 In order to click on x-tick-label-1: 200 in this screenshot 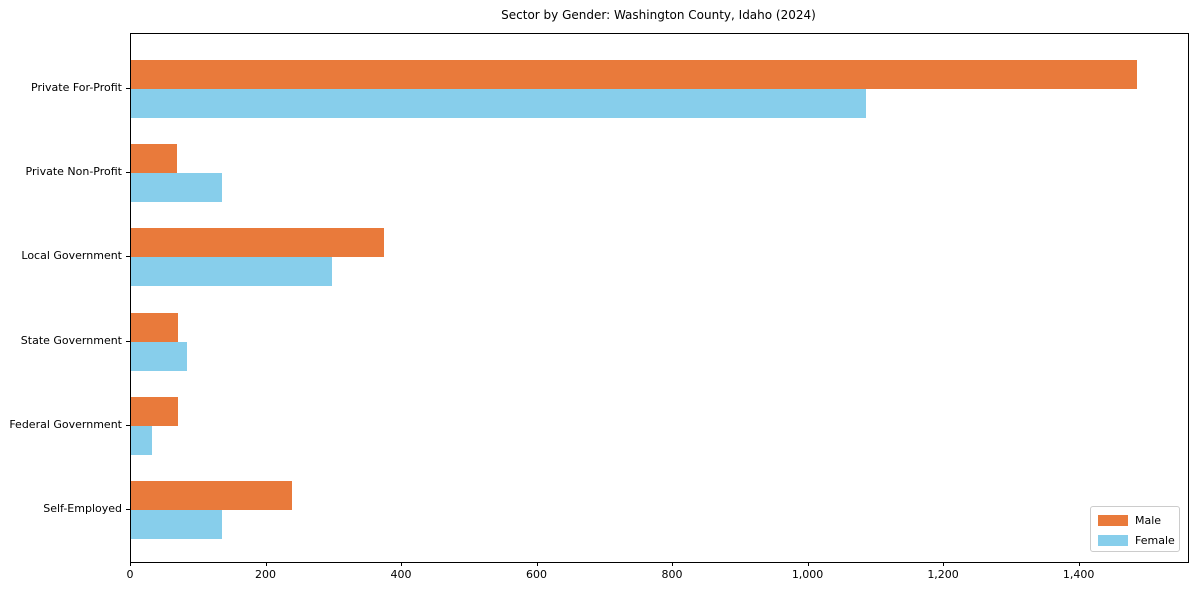, I will do `click(265, 574)`.